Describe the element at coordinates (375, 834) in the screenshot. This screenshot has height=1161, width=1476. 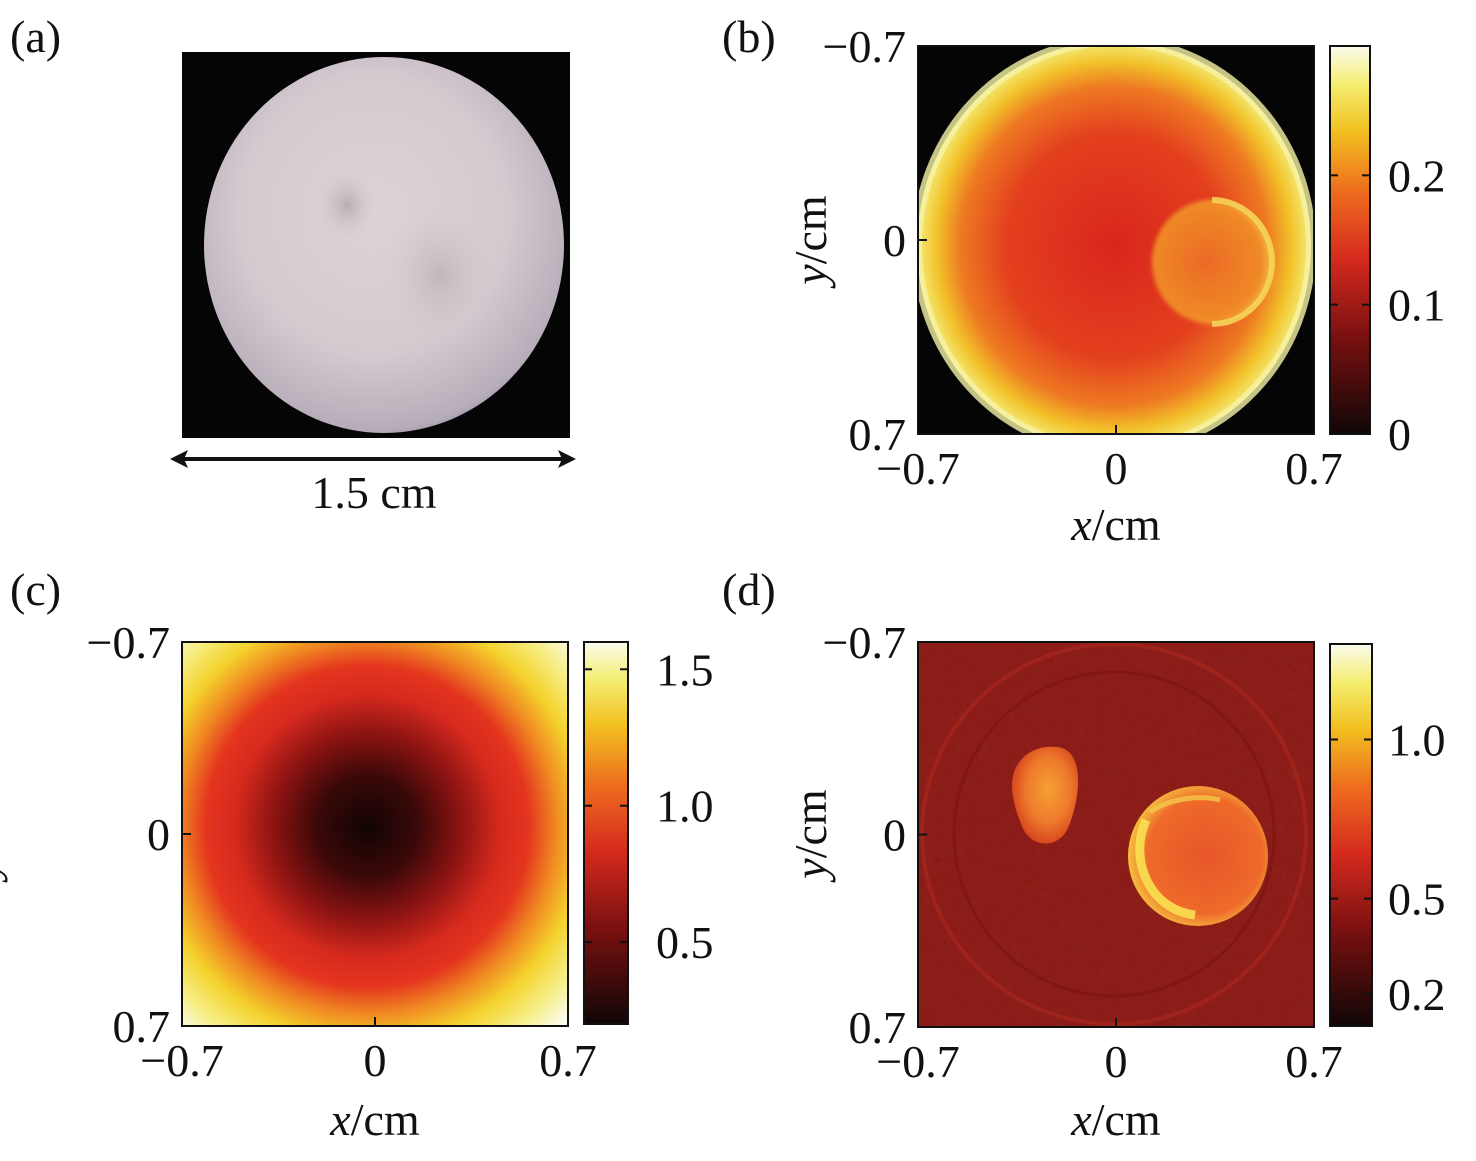
I see `heatmap-c` at that location.